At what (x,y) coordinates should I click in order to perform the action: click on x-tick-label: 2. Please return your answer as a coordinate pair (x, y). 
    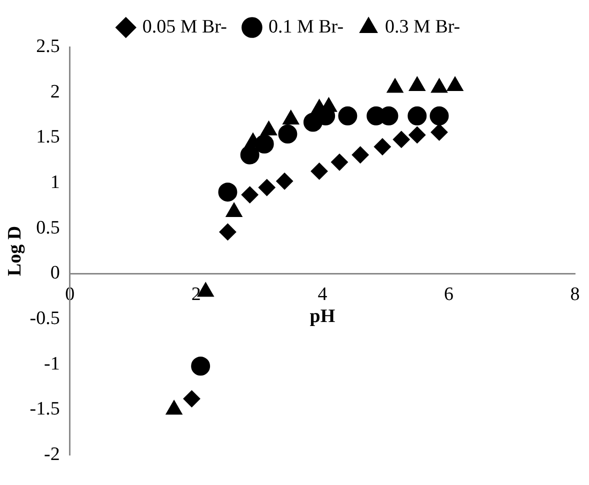
    Looking at the image, I should click on (196, 295).